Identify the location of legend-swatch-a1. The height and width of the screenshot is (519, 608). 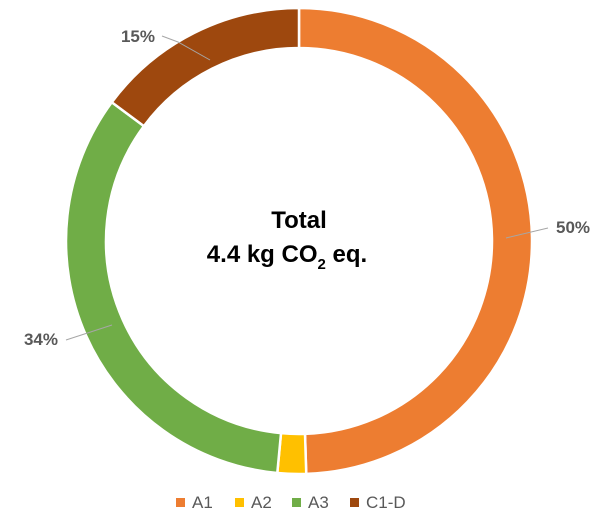
(180, 502).